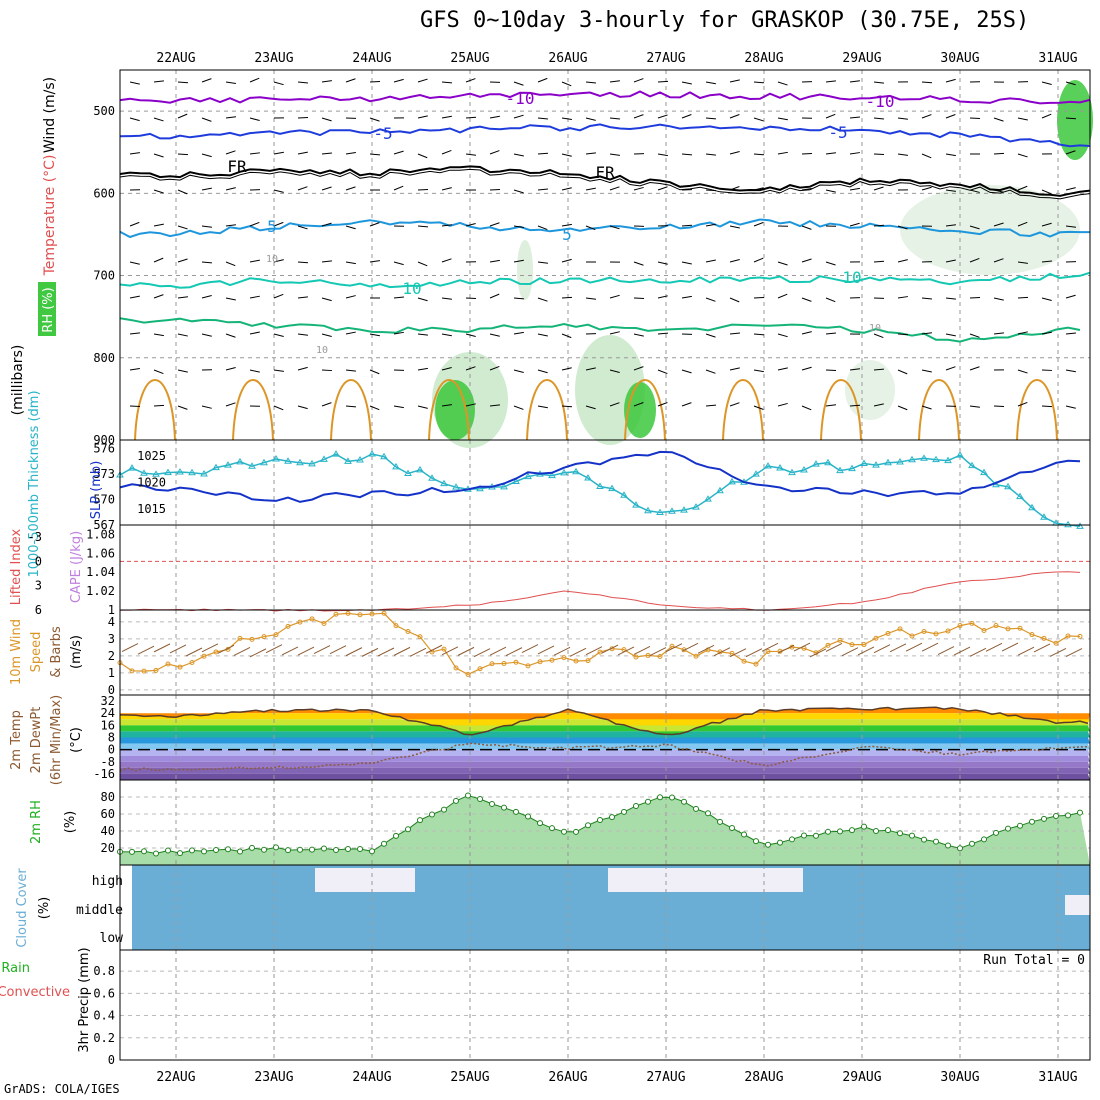 This screenshot has height=1100, width=1100. I want to click on precip-ylabel-2: Convective, so click(35, 992).